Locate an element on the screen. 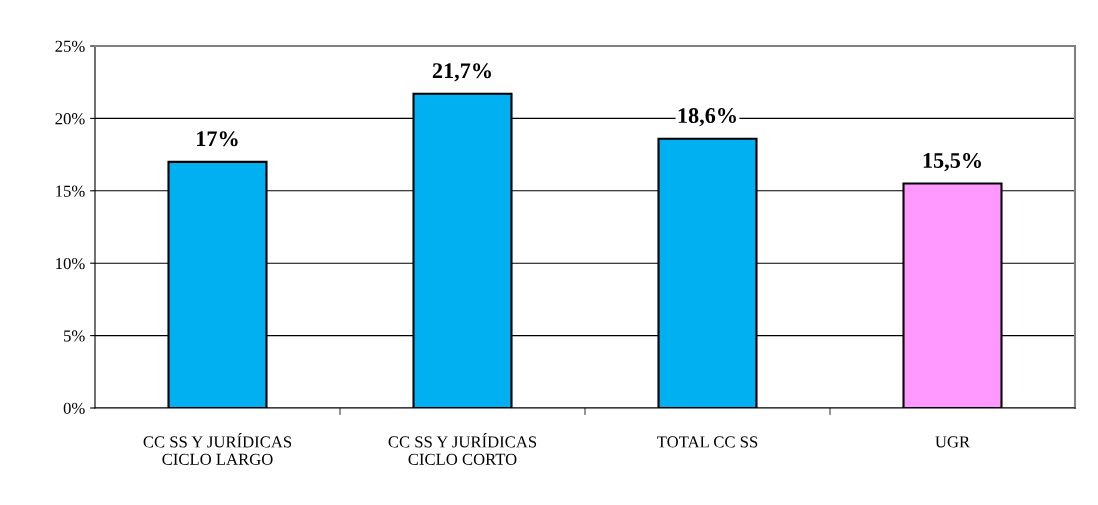 This screenshot has width=1098, height=505. x-tick-label: CC SS Y JURÍDICAS CICLO CORTO is located at coordinates (462, 449).